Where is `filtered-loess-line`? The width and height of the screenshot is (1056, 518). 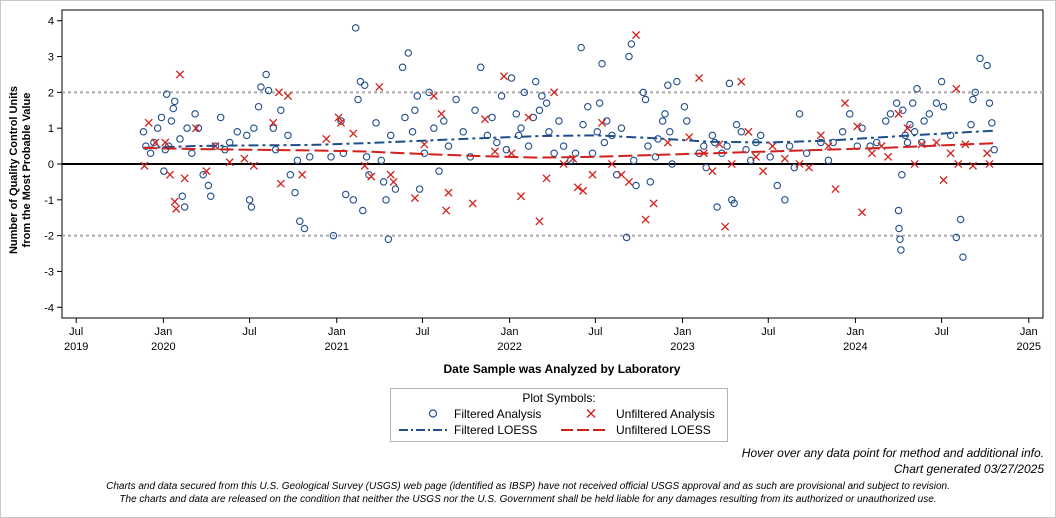 filtered-loess-line is located at coordinates (569, 139).